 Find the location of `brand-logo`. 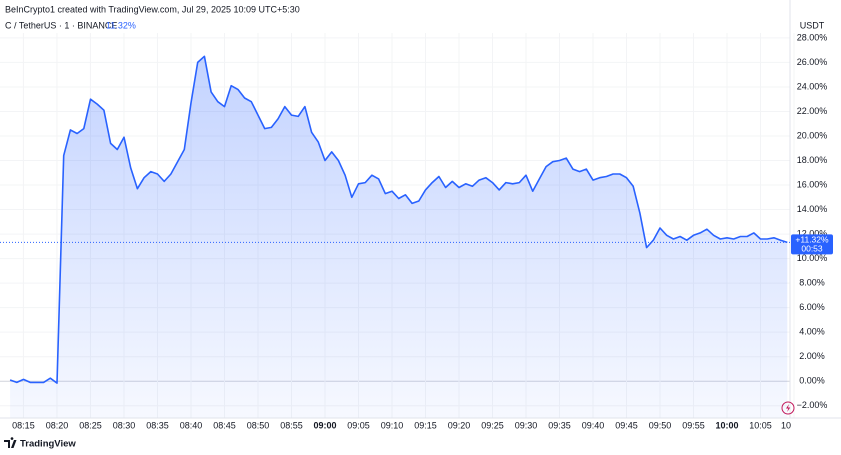

brand-logo is located at coordinates (10, 442).